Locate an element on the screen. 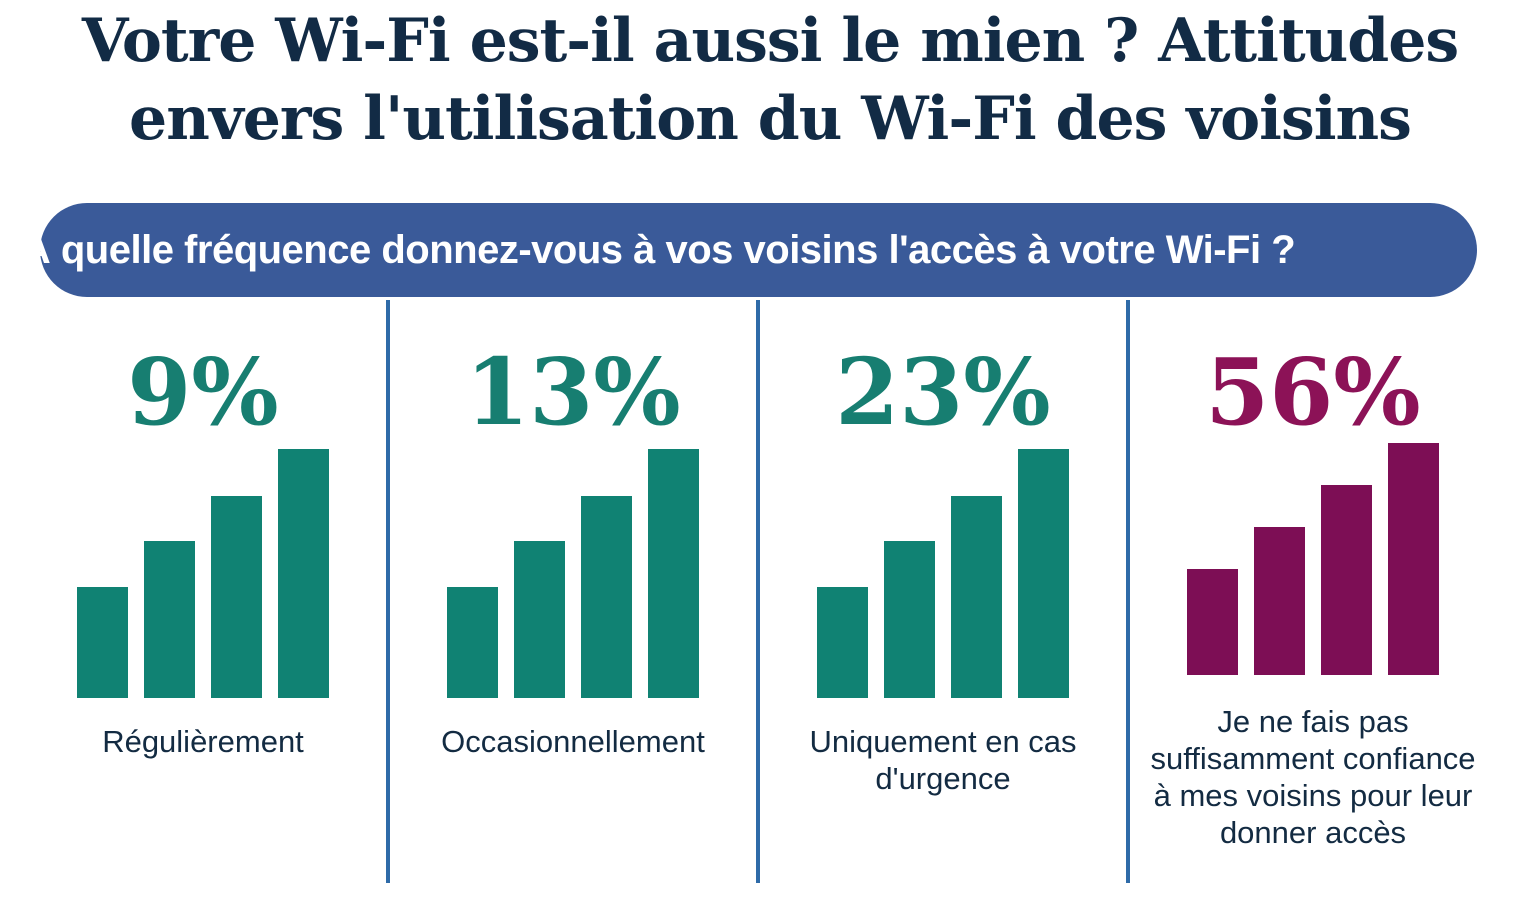 This screenshot has height=907, width=1540. percentage-value: 9% is located at coordinates (203, 392).